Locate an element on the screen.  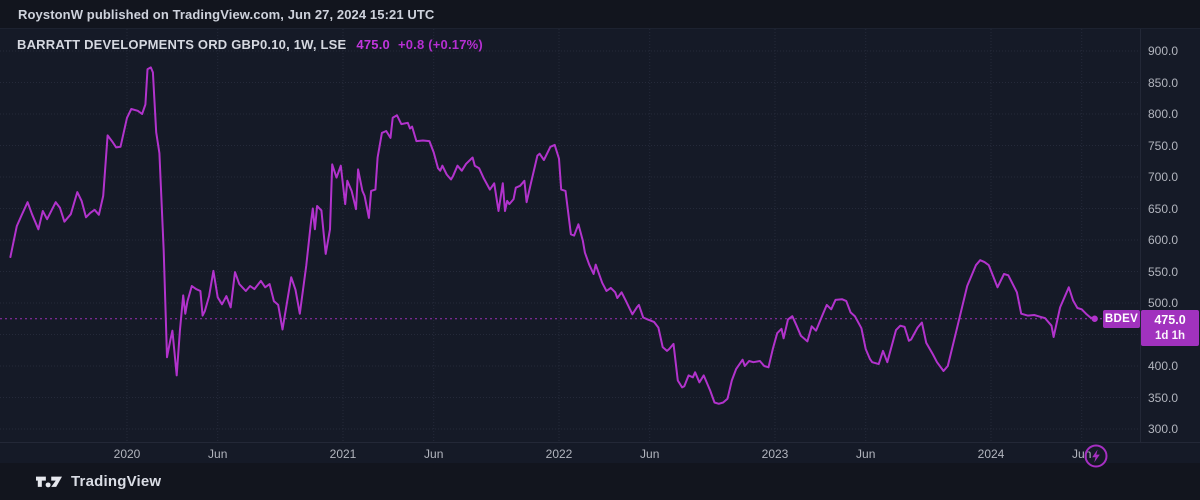
y-axis-label: 550.0 is located at coordinates (1163, 271).